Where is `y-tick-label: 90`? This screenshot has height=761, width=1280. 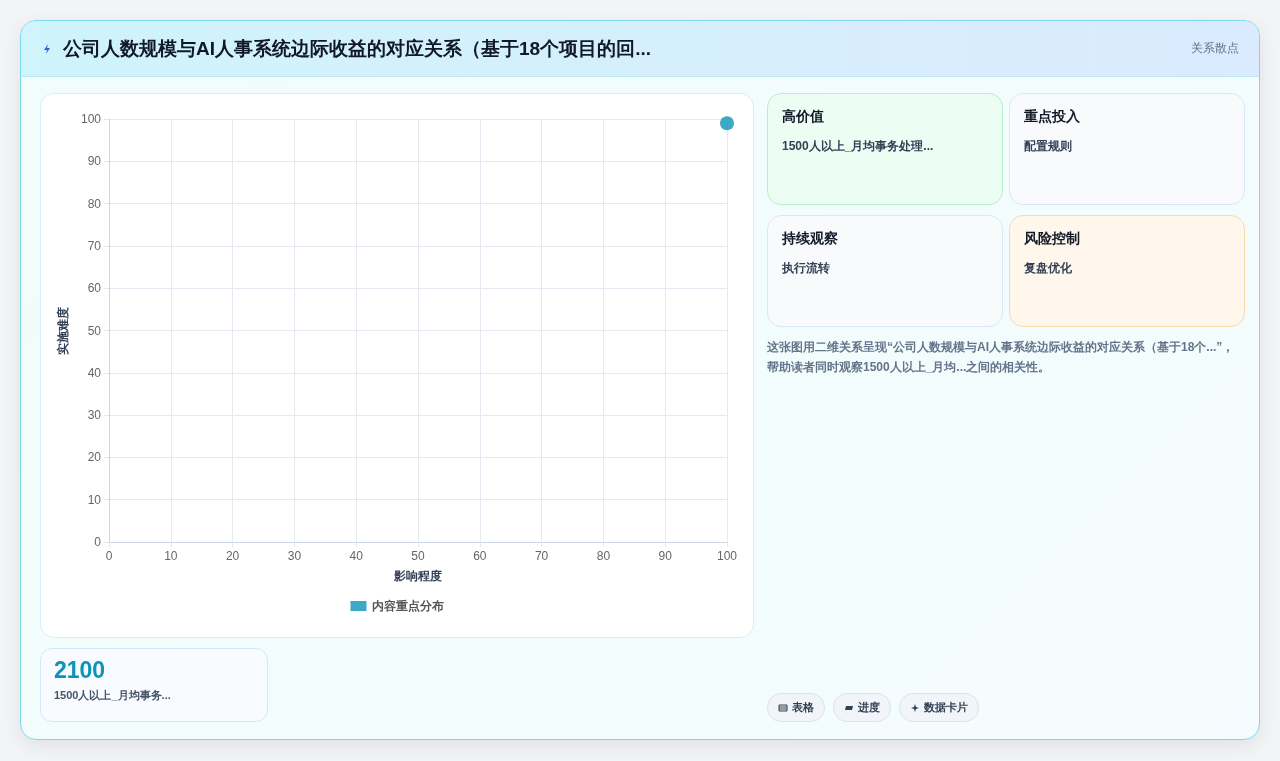 y-tick-label: 90 is located at coordinates (94, 161).